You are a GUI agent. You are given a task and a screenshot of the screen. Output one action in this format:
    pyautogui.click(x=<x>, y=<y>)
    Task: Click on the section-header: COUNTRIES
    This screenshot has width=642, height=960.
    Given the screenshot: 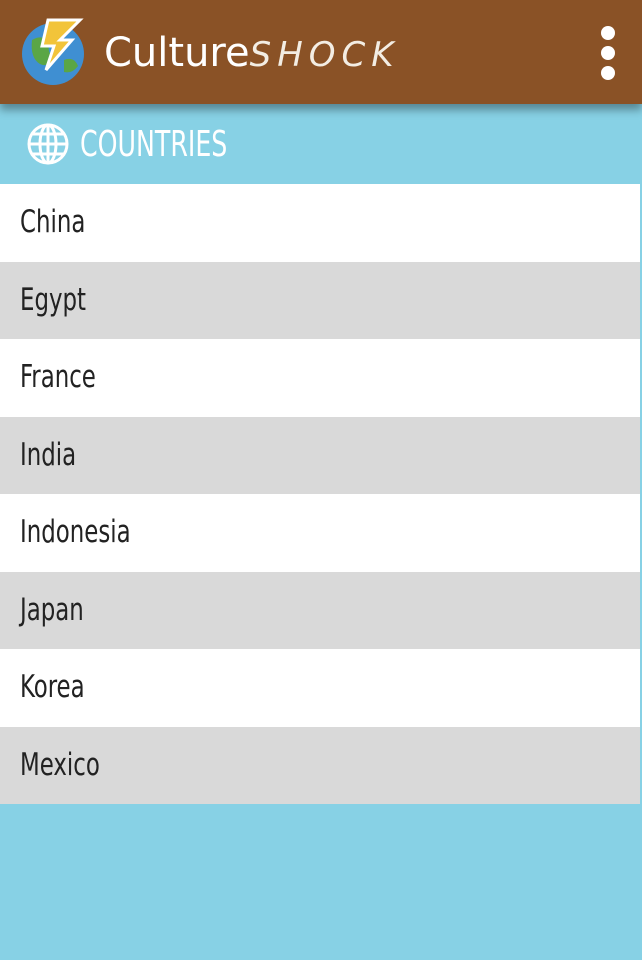 What is the action you would take?
    pyautogui.click(x=321, y=144)
    